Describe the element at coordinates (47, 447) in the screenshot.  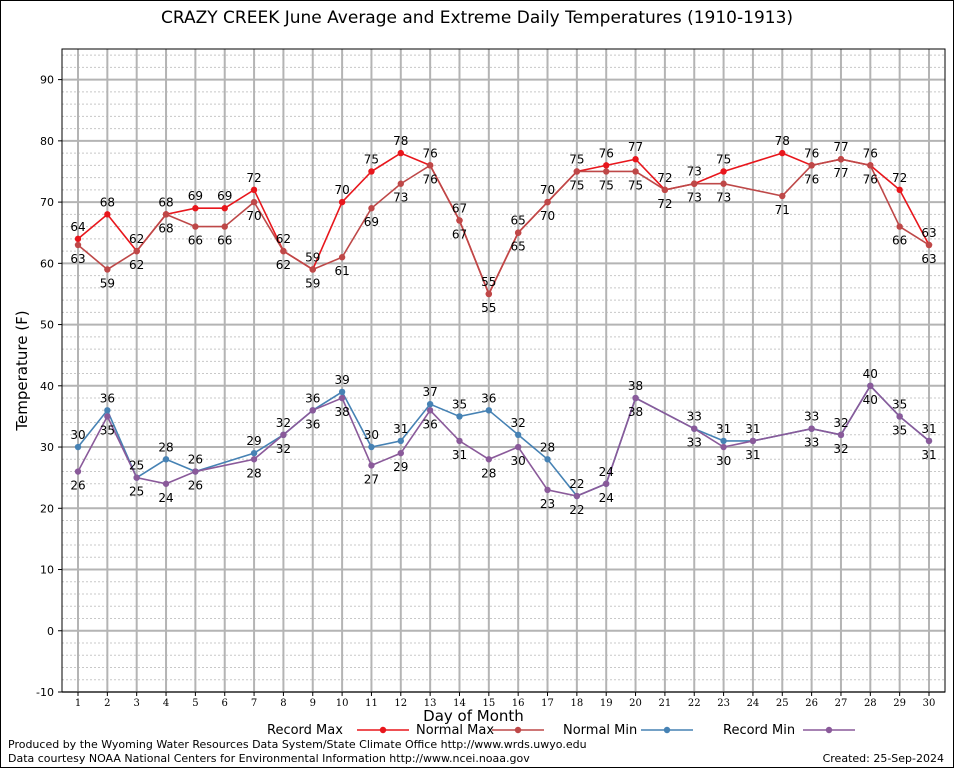
I see `y-tick-label: 30` at that location.